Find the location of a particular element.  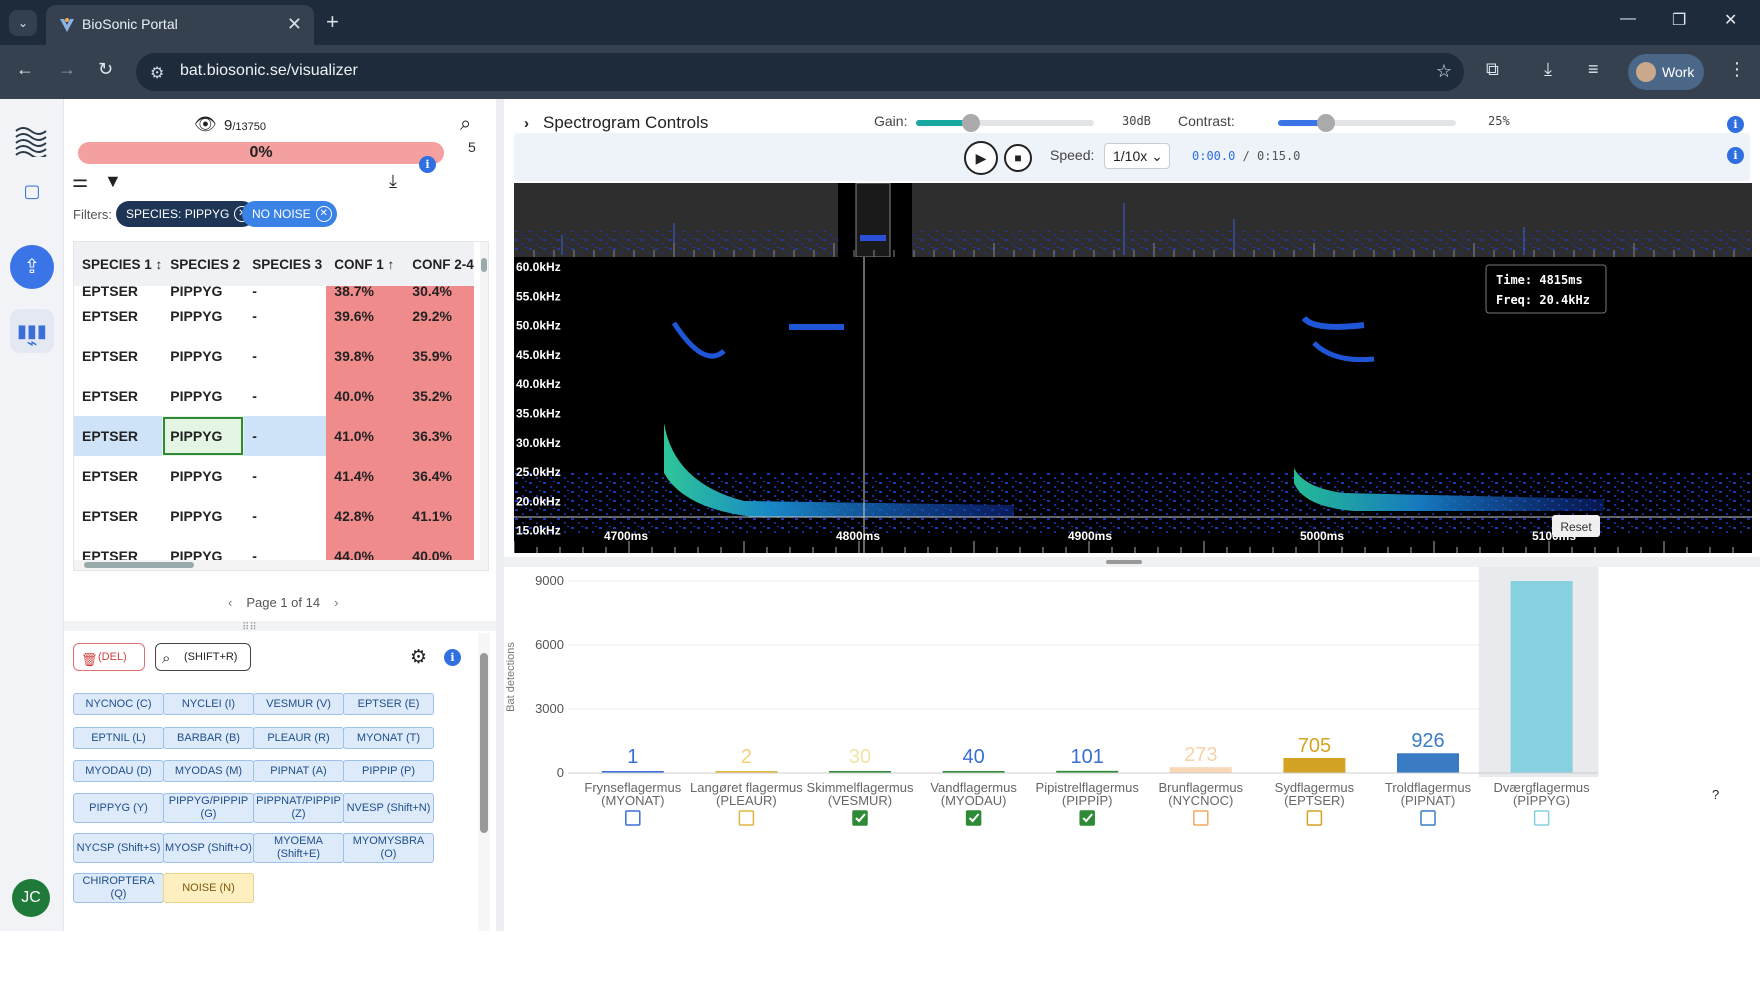

delete-button: 🗑 (DEL) is located at coordinates (109, 657).